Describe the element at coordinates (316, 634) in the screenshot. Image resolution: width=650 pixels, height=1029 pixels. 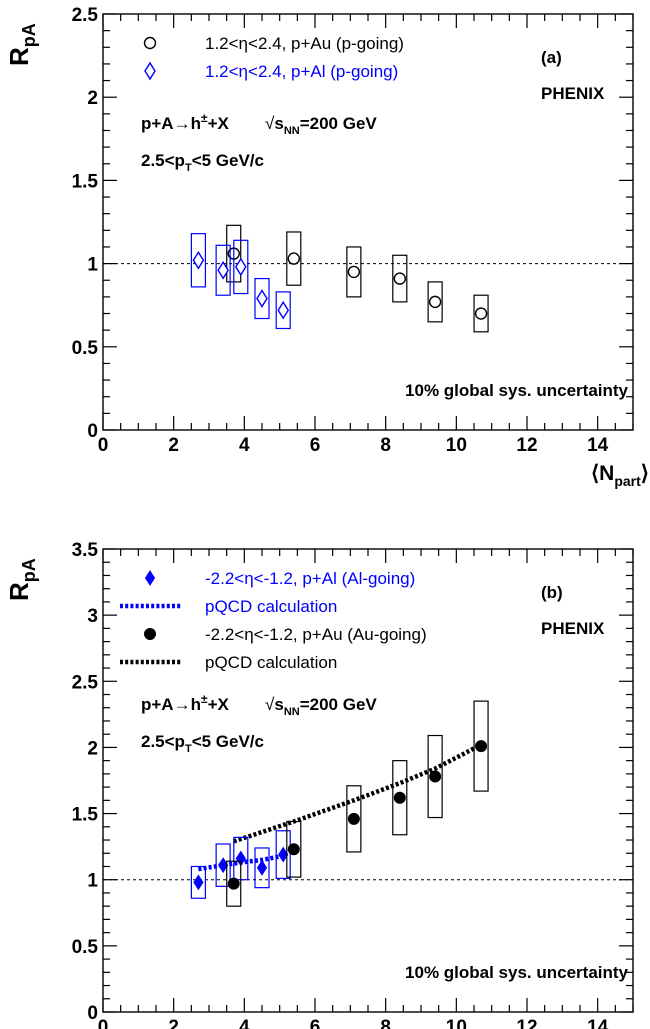
I see `legend-label: -2.2<η<-1.2, p+Au (Au-going)` at that location.